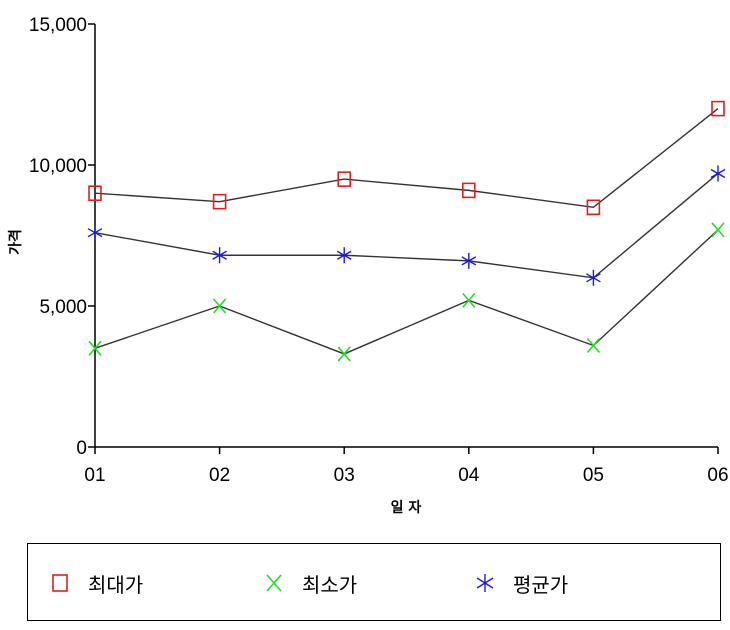 This screenshot has width=730, height=630. I want to click on x-tick-label: 05, so click(593, 475).